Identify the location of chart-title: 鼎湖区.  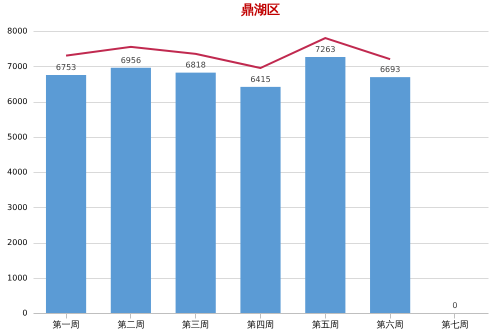
(260, 10).